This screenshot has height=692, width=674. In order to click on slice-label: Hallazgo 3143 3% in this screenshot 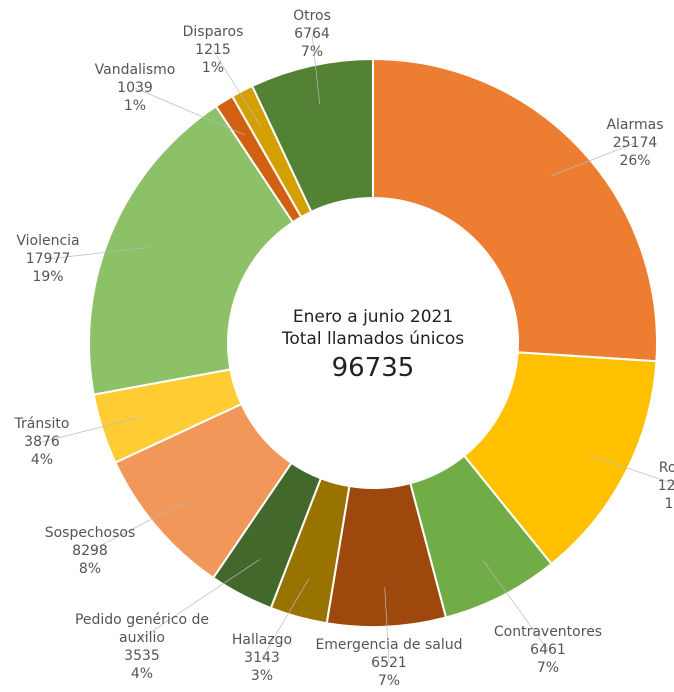, I will do `click(262, 658)`.